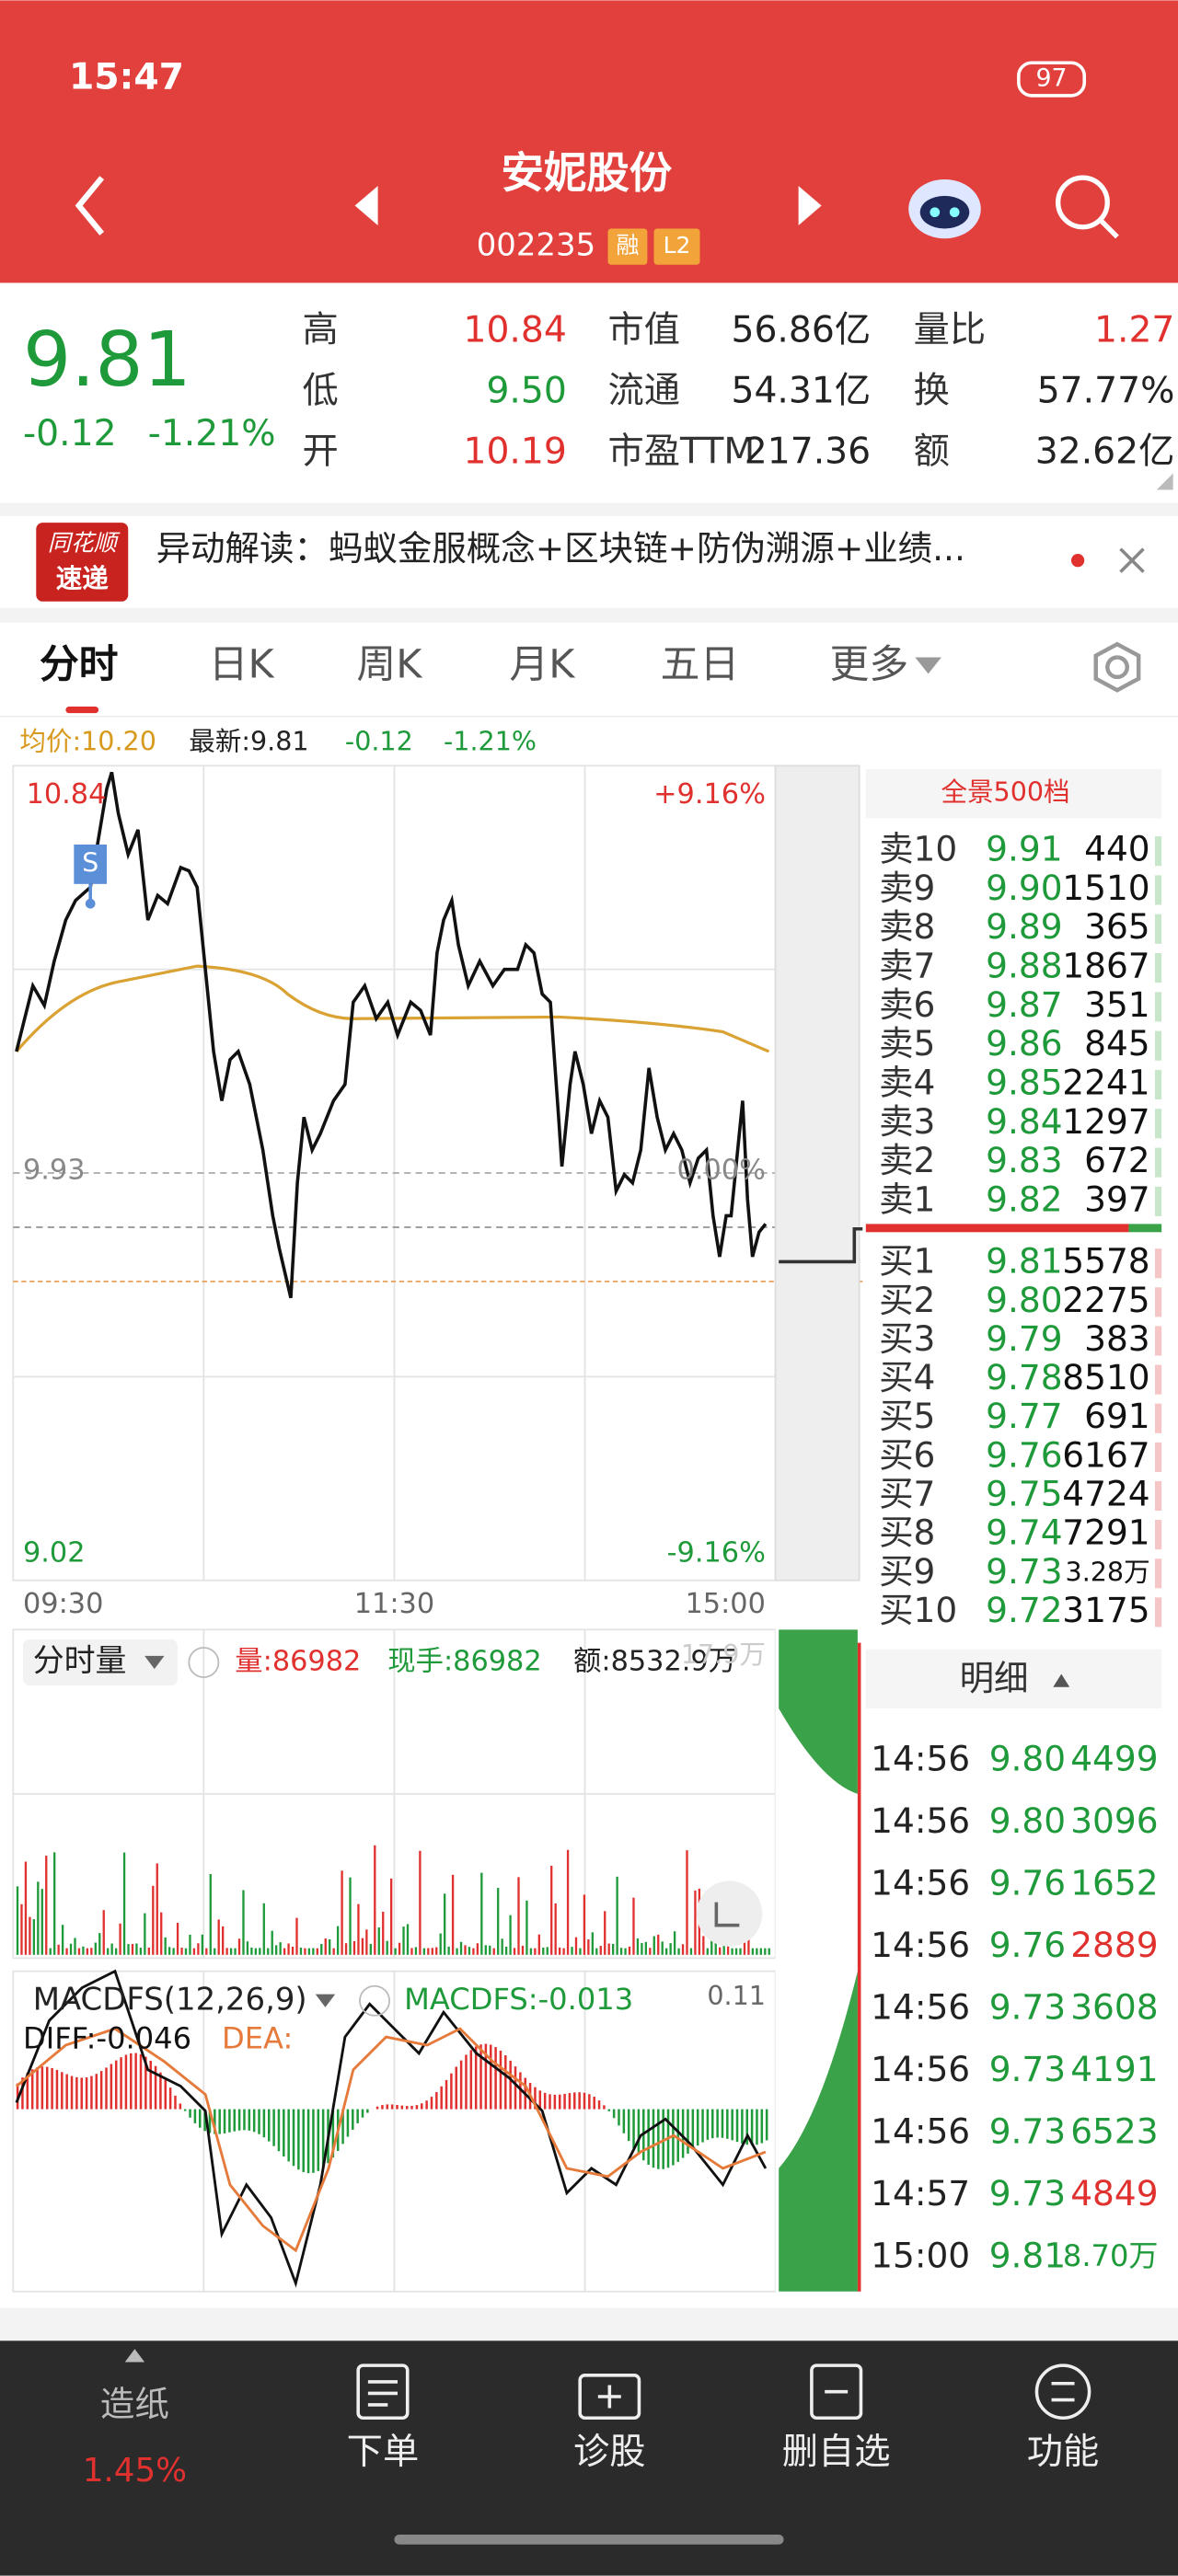 The height and width of the screenshot is (2576, 1178). Describe the element at coordinates (1063, 2452) in the screenshot. I see `nav-item: 功能` at that location.